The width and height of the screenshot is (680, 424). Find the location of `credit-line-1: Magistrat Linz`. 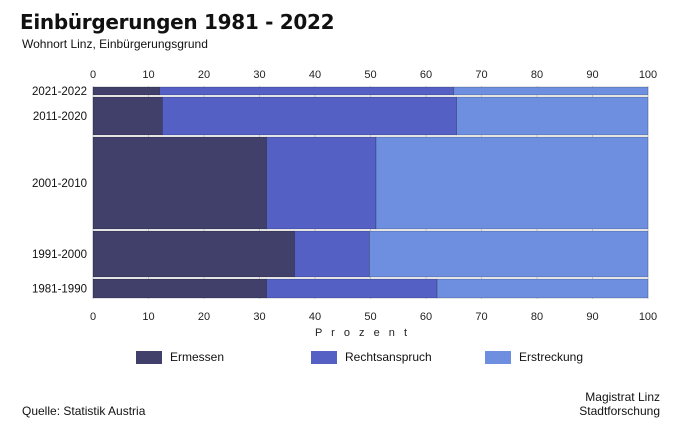

credit-line-1: Magistrat Linz is located at coordinates (622, 397).